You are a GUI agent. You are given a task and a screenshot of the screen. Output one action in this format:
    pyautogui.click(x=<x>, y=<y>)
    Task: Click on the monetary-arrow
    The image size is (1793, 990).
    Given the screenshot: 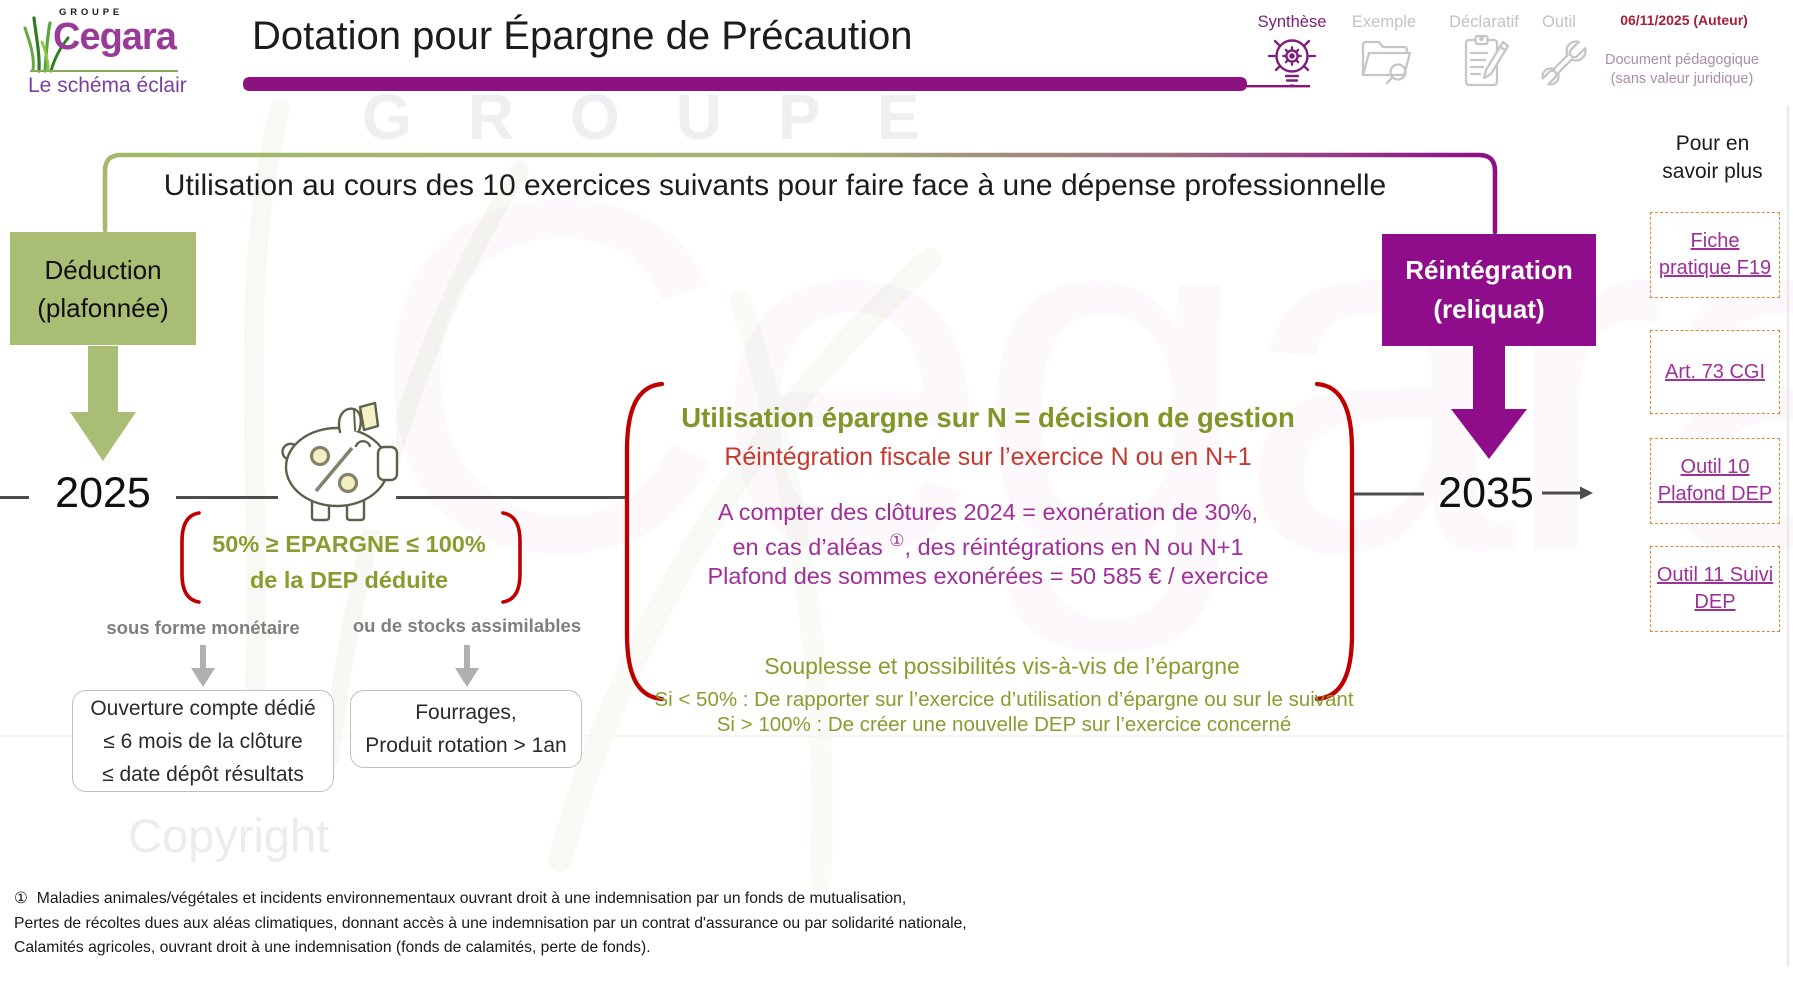 What is the action you would take?
    pyautogui.click(x=203, y=666)
    